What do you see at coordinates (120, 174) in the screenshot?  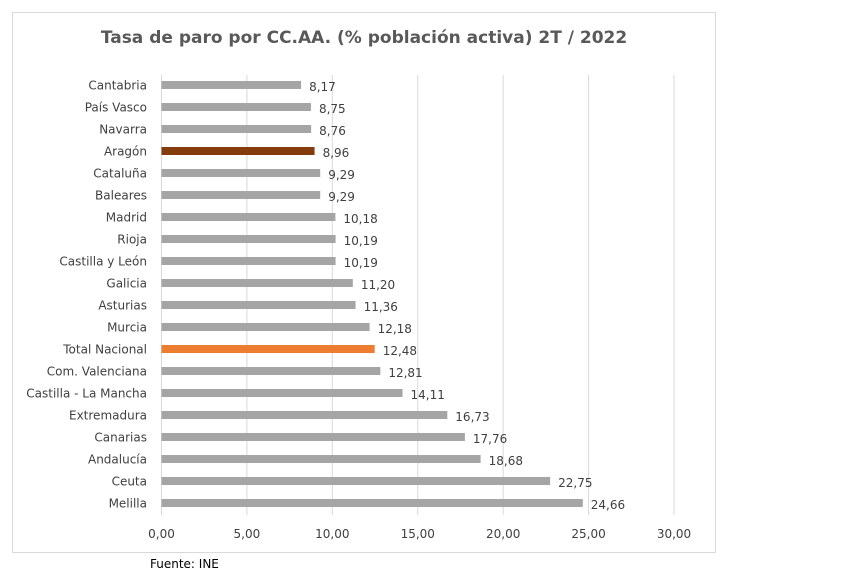 I see `category-label: Cataluña` at bounding box center [120, 174].